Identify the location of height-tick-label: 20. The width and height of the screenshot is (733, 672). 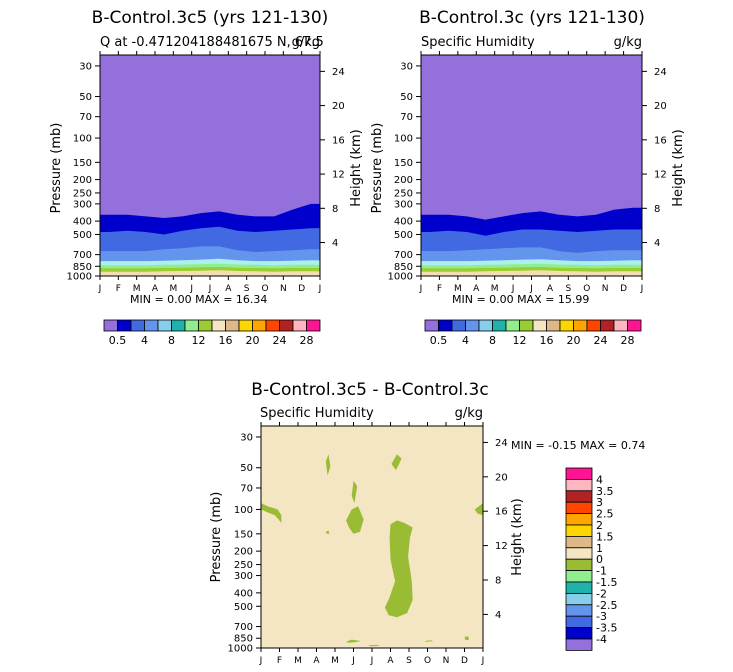
(660, 106).